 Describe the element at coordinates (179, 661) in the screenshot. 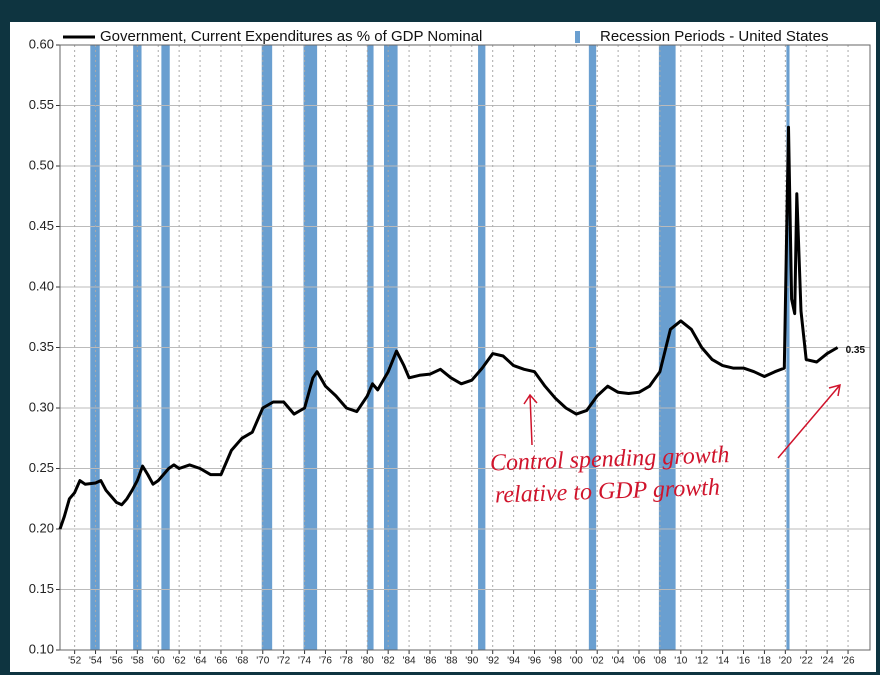

I see `x-tick-label: '62` at that location.